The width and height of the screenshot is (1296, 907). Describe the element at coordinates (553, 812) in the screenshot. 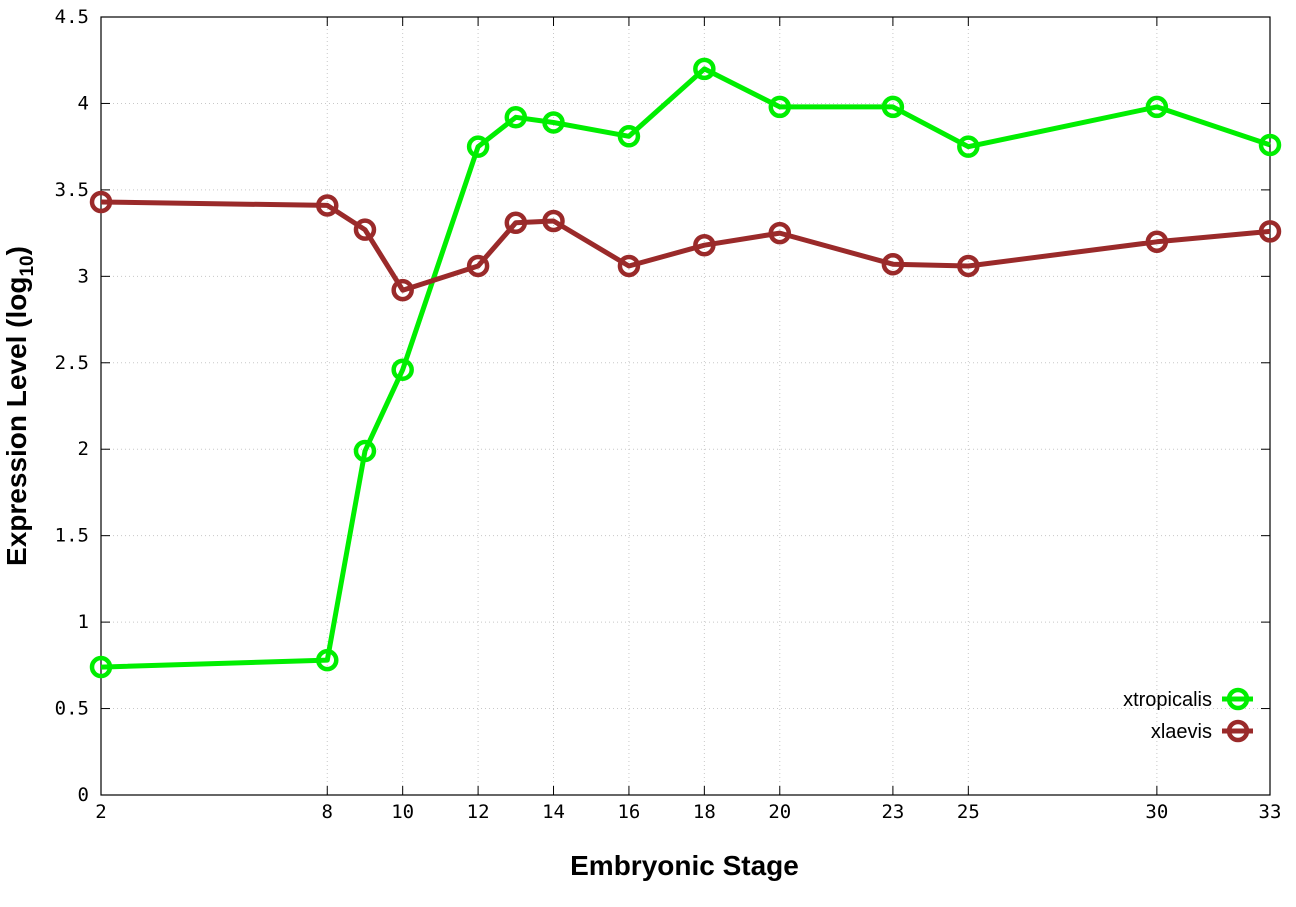

I see `x-tick-label: 14` at that location.